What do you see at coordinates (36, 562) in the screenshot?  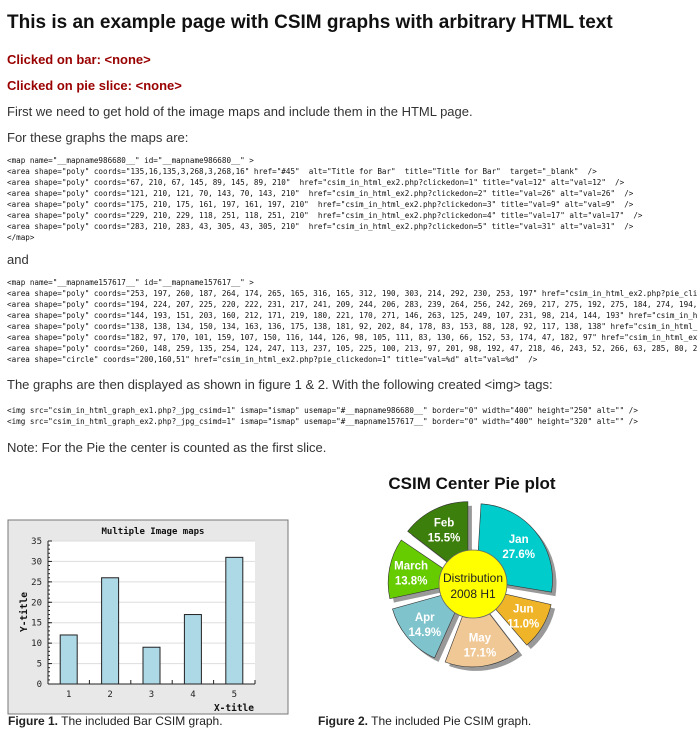 I see `y-tick-label: 30` at bounding box center [36, 562].